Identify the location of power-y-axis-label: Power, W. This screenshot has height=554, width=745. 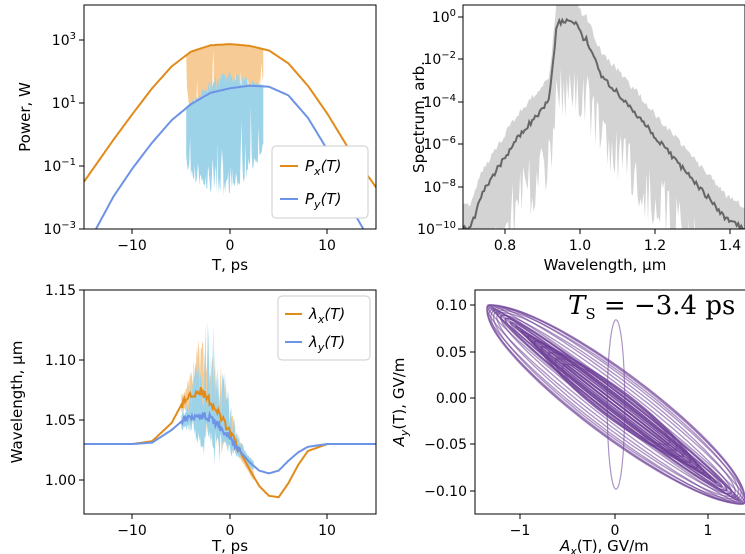
(25, 117).